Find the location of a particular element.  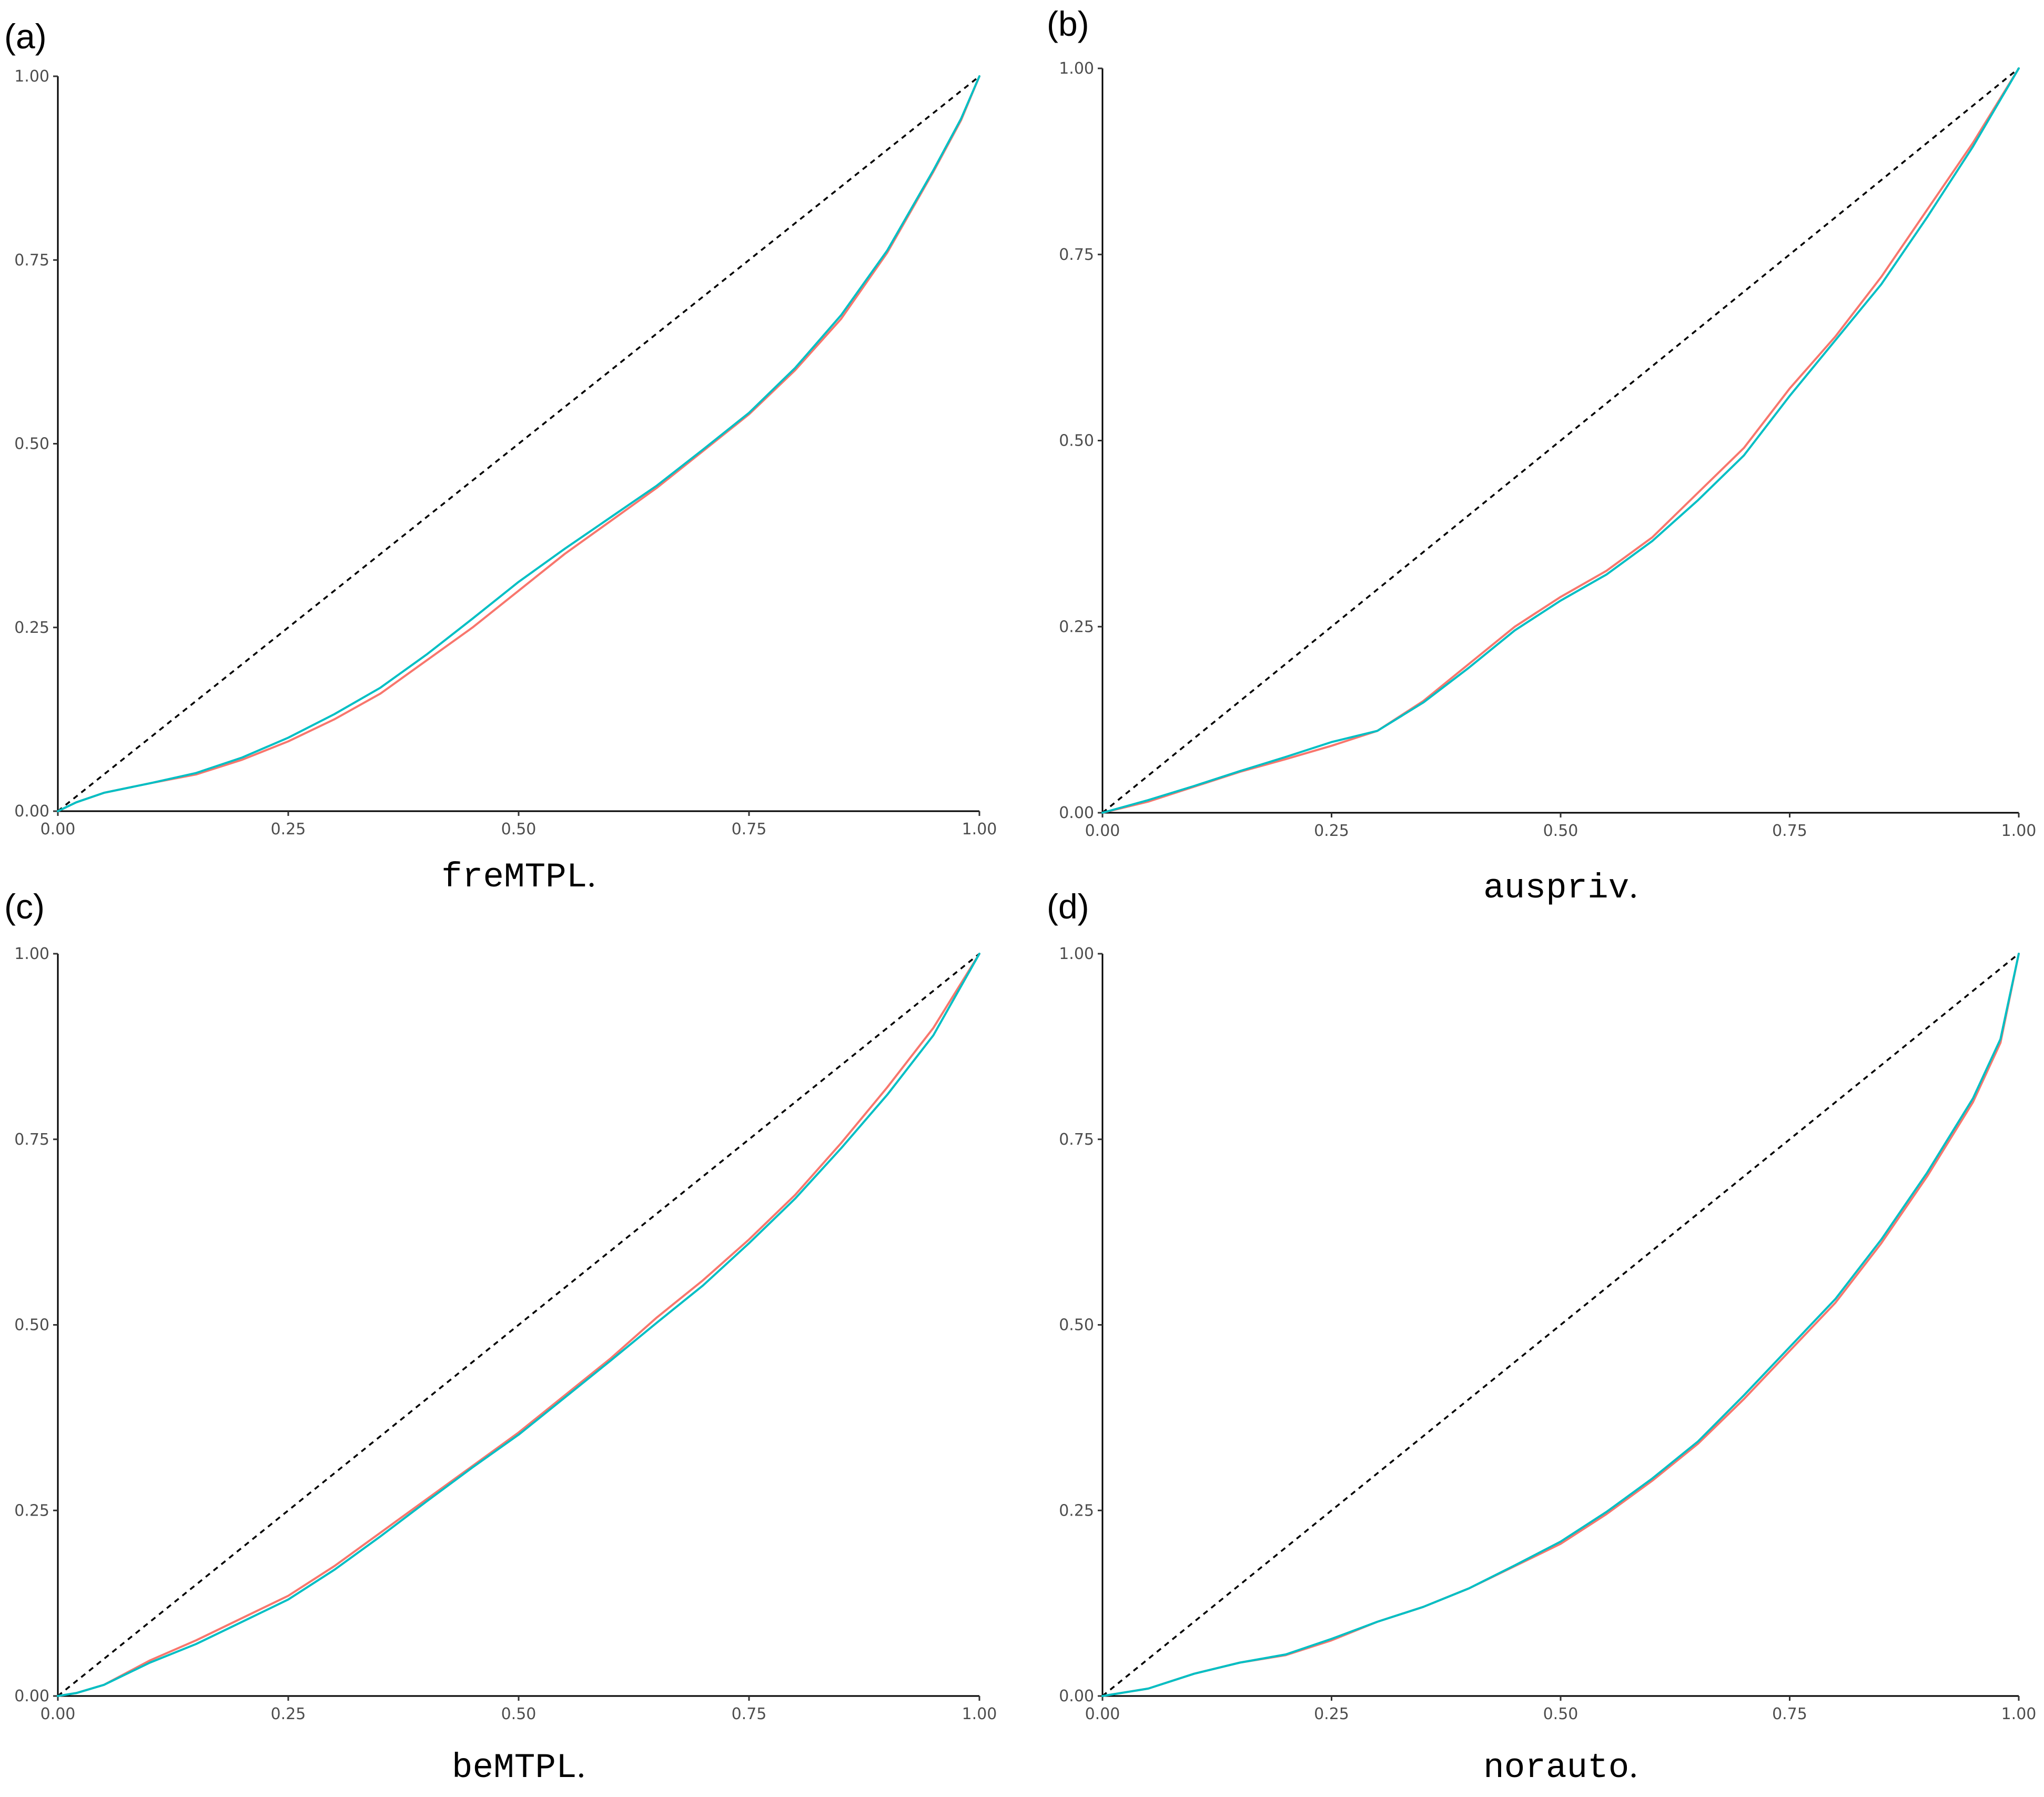

panel-label: (c) is located at coordinates (24, 906).